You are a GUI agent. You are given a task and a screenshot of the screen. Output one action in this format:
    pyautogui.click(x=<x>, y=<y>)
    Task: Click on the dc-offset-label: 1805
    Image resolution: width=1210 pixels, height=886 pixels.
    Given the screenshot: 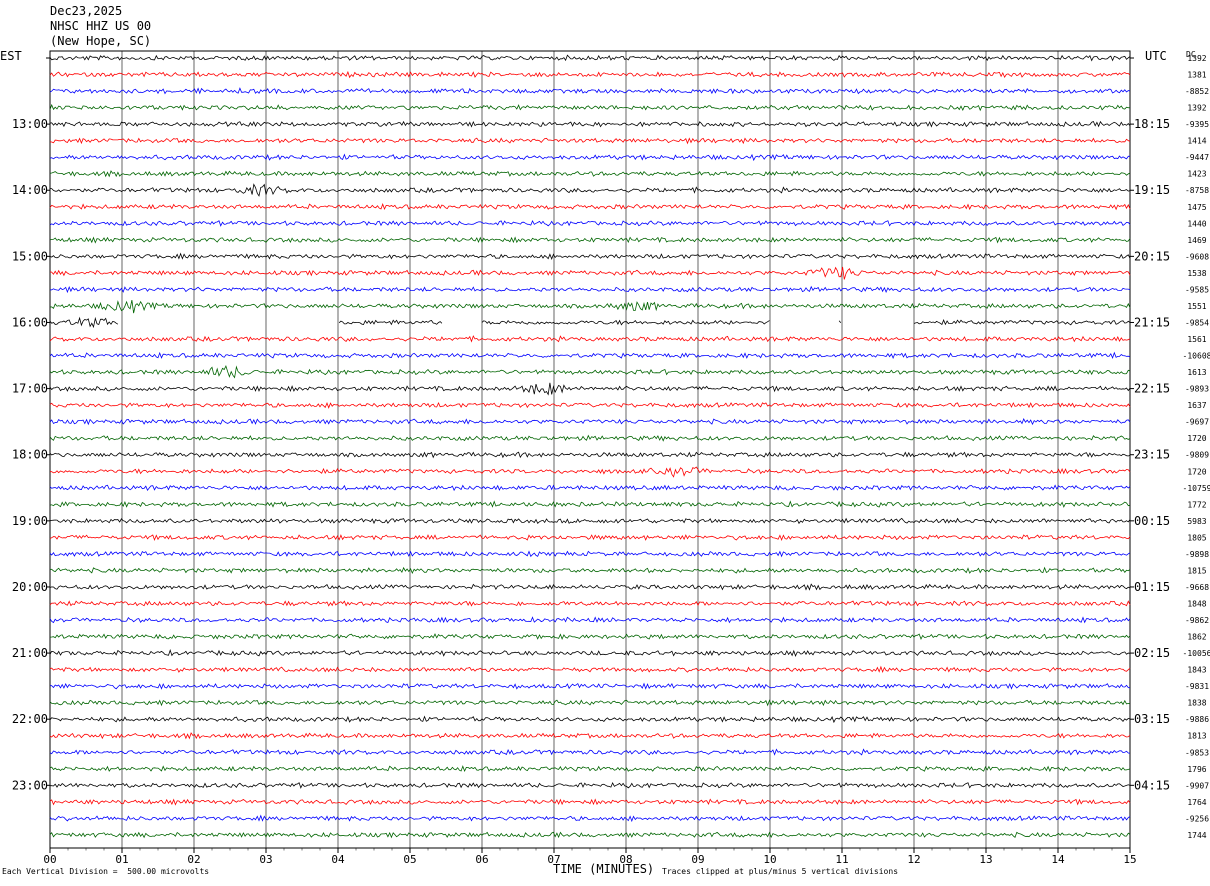 What is the action you would take?
    pyautogui.click(x=1196, y=537)
    